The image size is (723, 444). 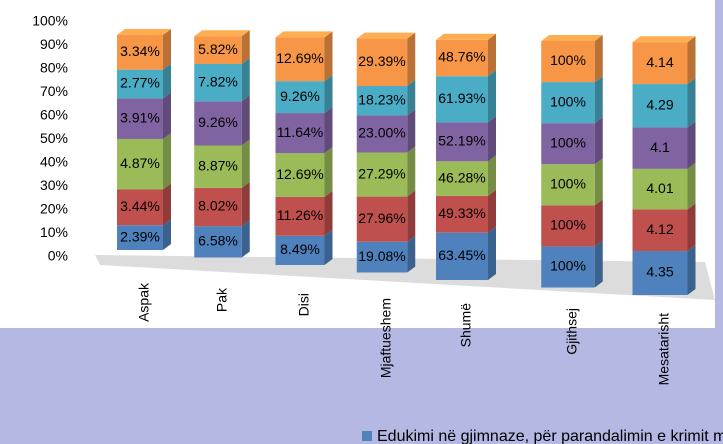 I want to click on y-tick-label: 80%, so click(x=54, y=68).